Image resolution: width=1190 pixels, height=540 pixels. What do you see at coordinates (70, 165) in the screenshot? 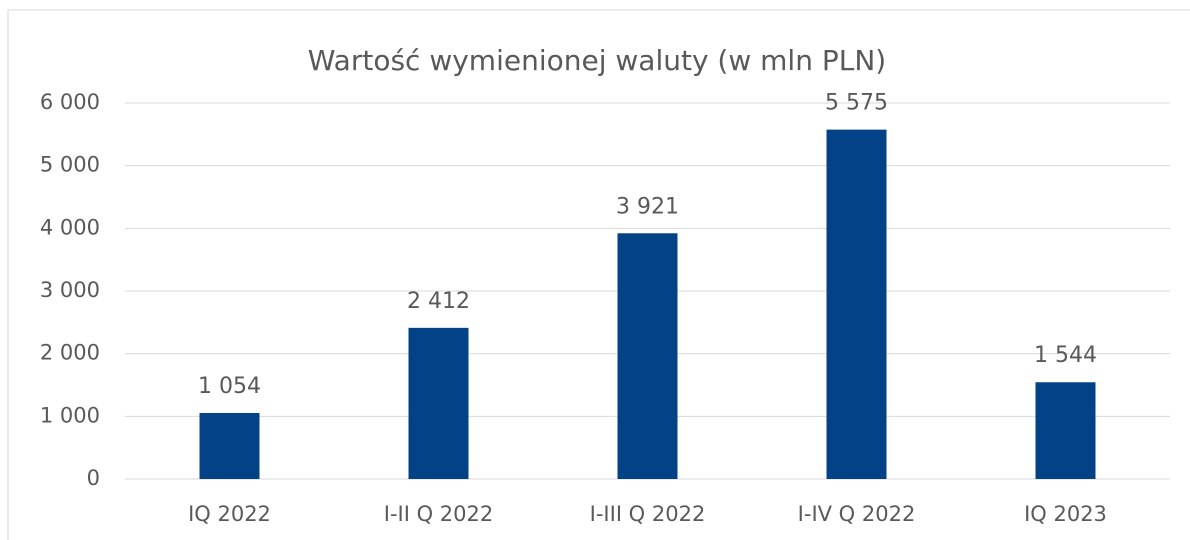
I see `y-tick-label: 5 000` at bounding box center [70, 165].